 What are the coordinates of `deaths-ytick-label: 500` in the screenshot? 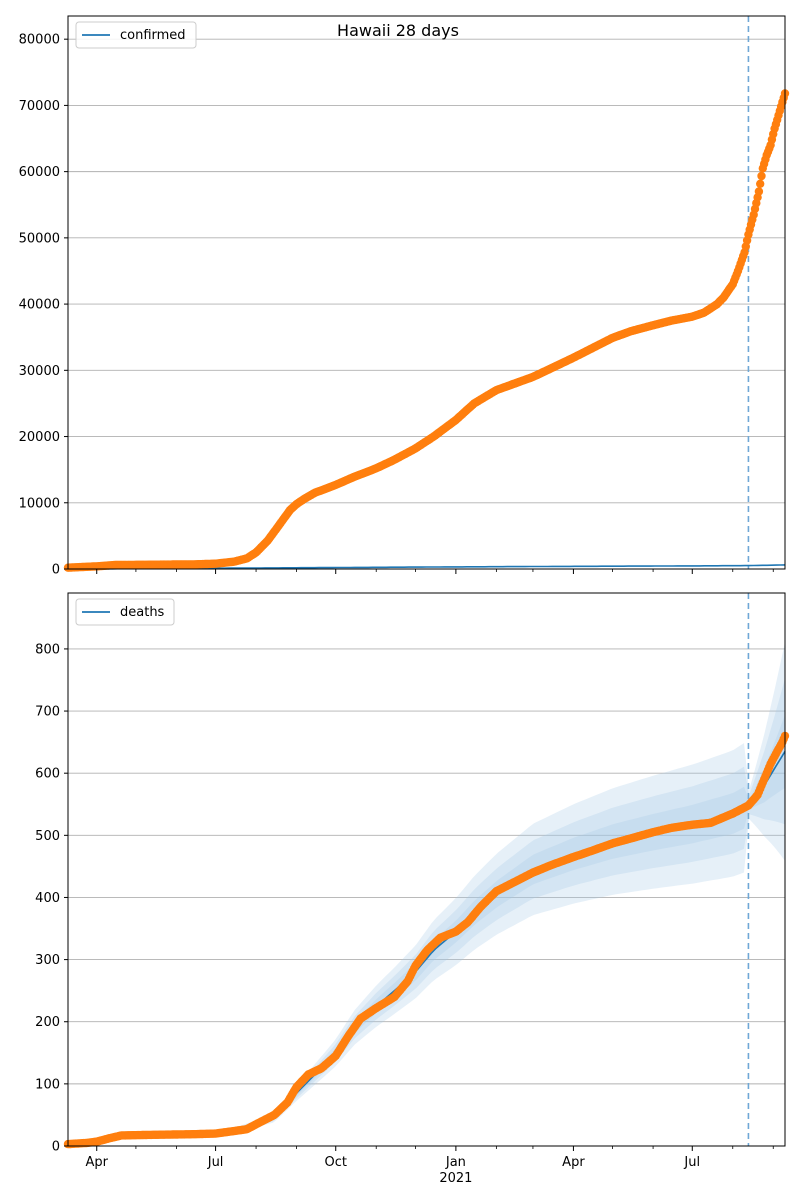 It's located at (47, 836).